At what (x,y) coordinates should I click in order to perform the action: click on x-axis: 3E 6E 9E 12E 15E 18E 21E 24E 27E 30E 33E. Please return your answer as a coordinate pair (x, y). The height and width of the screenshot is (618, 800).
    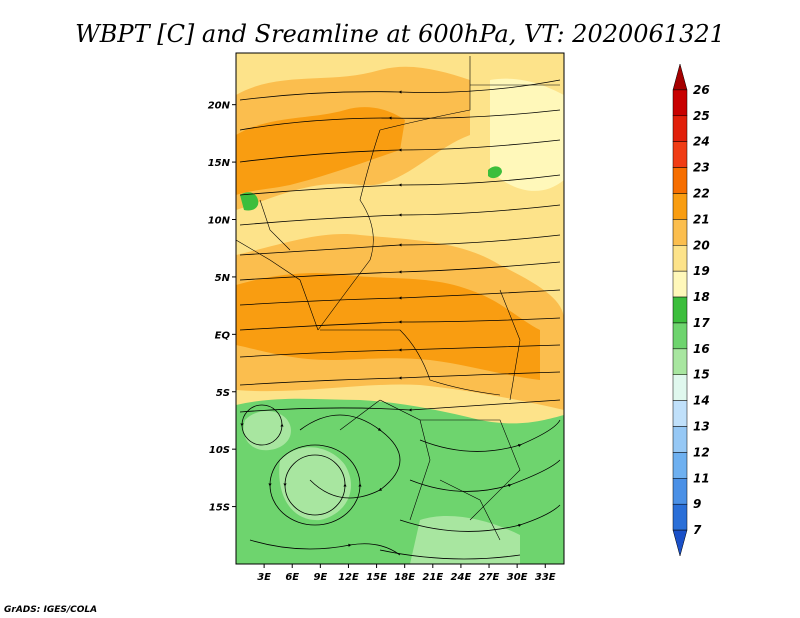
    Looking at the image, I should click on (406, 573).